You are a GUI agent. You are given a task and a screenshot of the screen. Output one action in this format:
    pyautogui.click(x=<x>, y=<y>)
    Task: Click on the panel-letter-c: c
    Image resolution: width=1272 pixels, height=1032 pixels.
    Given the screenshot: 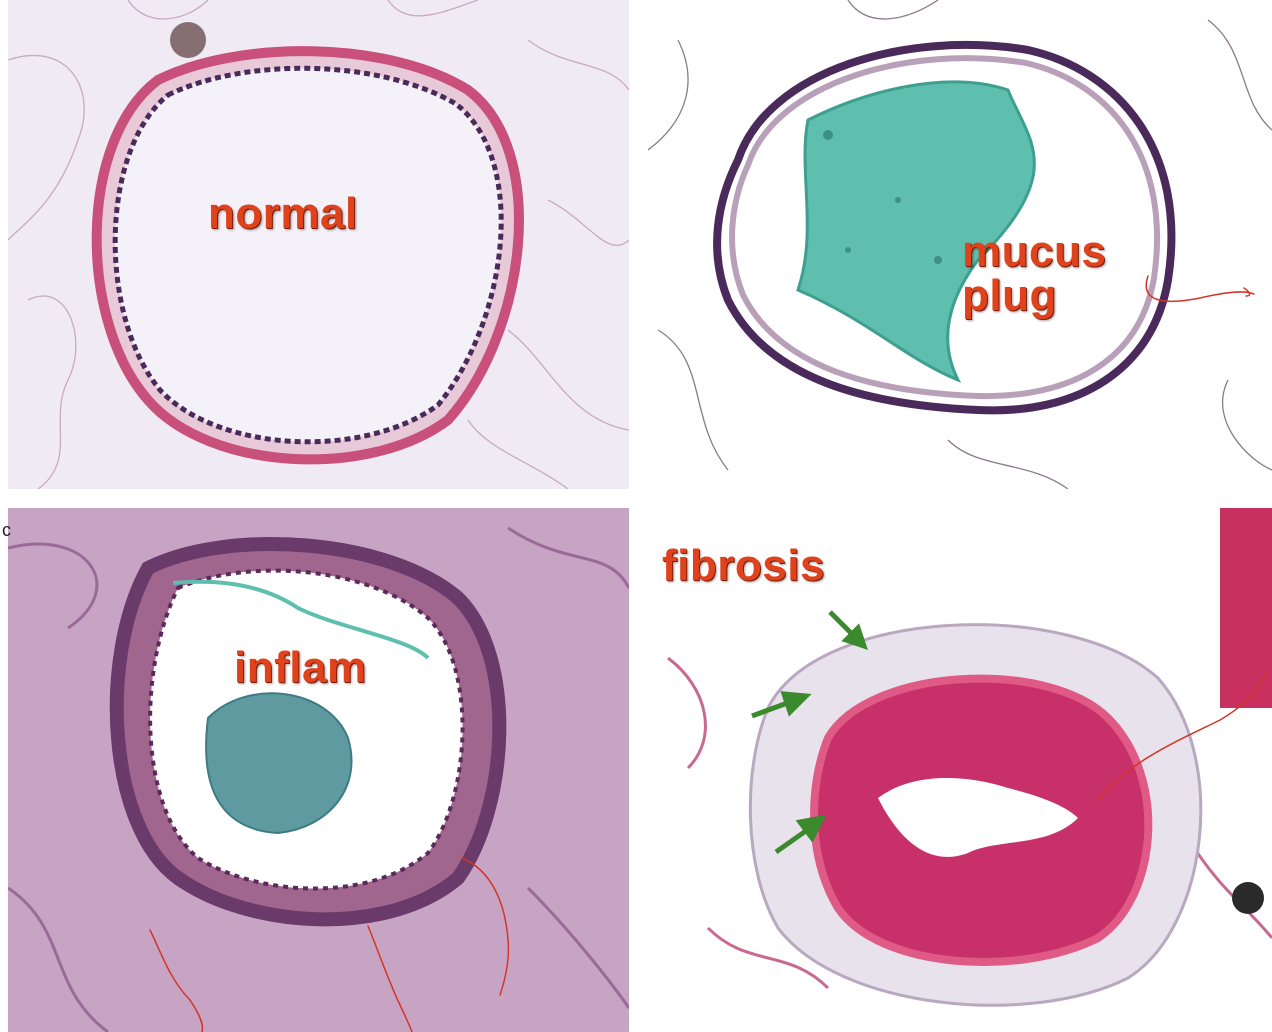 What is the action you would take?
    pyautogui.click(x=6, y=530)
    